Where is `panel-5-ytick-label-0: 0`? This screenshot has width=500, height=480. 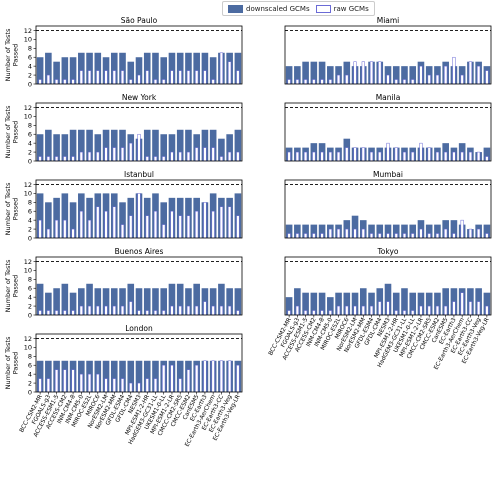
panel-5-ytick-label-0: 0 is located at coordinates (30, 238).